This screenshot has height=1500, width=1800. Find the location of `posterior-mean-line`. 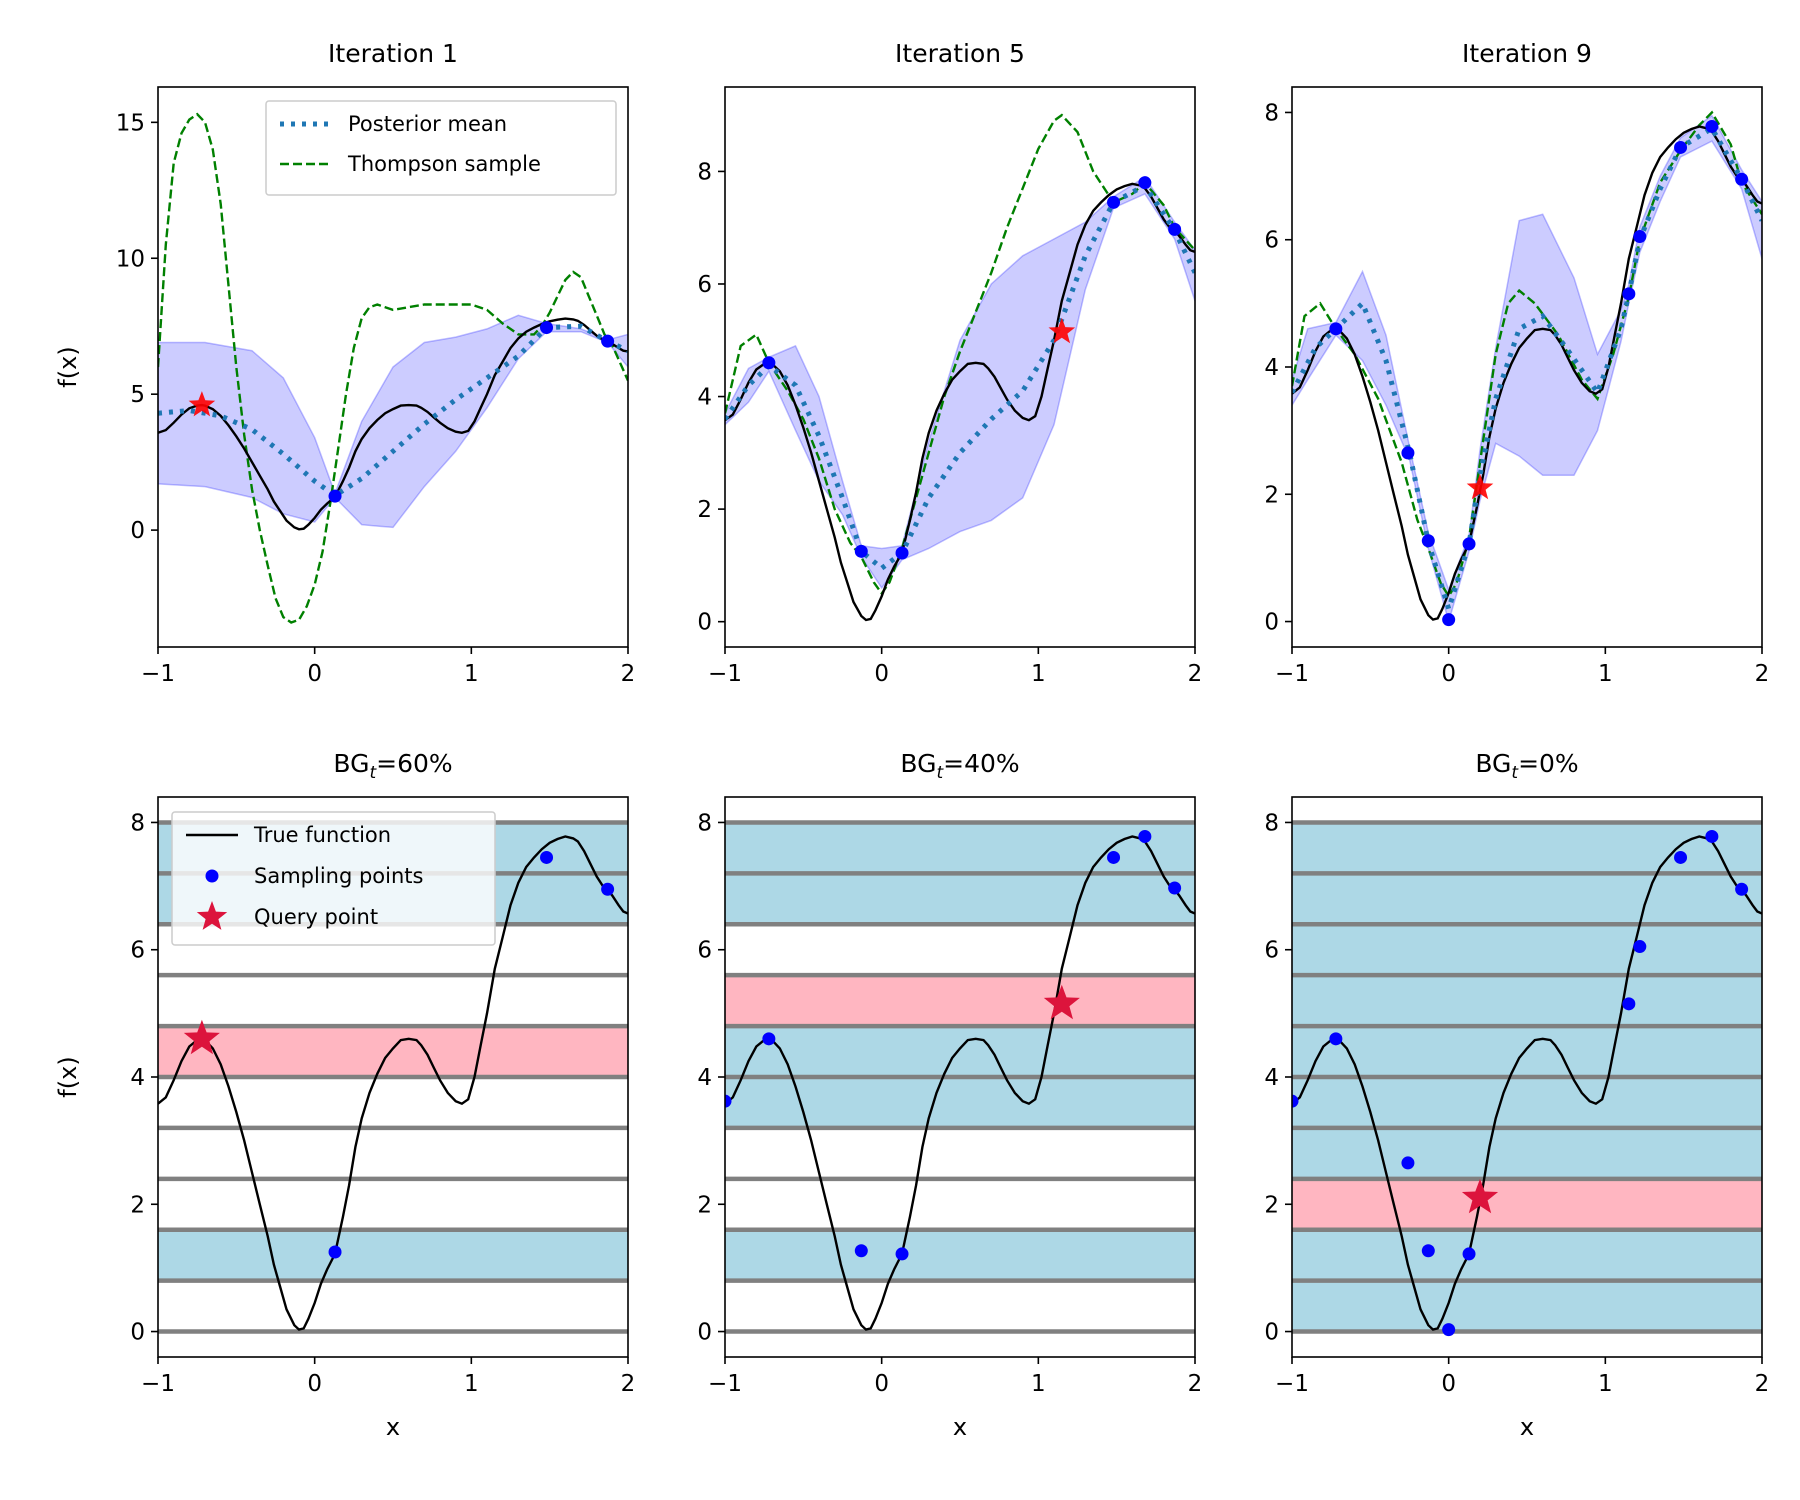

posterior-mean-line is located at coordinates (393, 411).